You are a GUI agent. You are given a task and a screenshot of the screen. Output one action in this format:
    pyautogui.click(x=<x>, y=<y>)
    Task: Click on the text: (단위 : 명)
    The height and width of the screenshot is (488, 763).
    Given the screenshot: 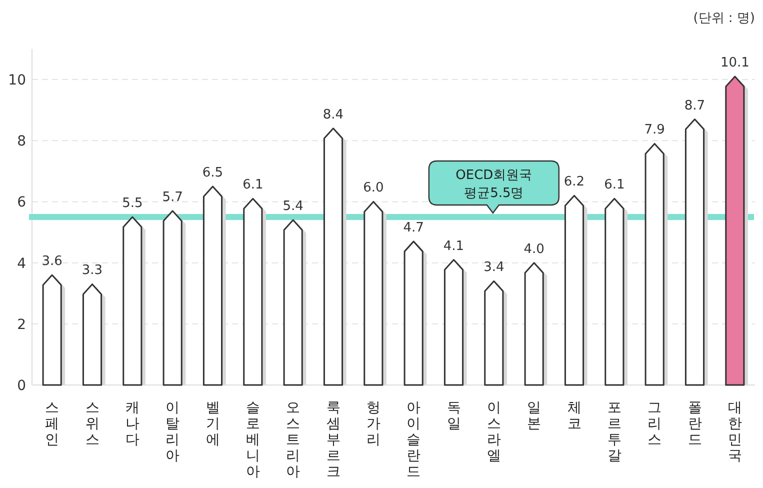 What is the action you would take?
    pyautogui.click(x=724, y=18)
    